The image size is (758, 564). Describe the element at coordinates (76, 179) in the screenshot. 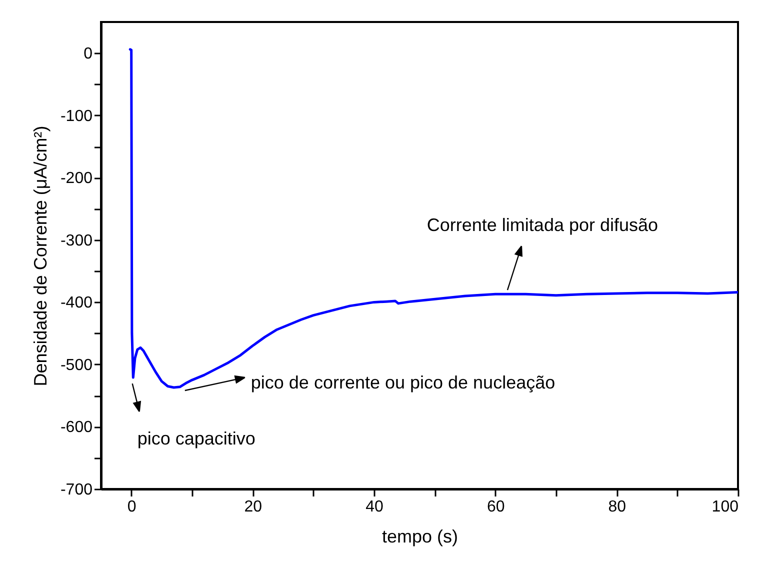

I see `y-tick-label: -200` at that location.